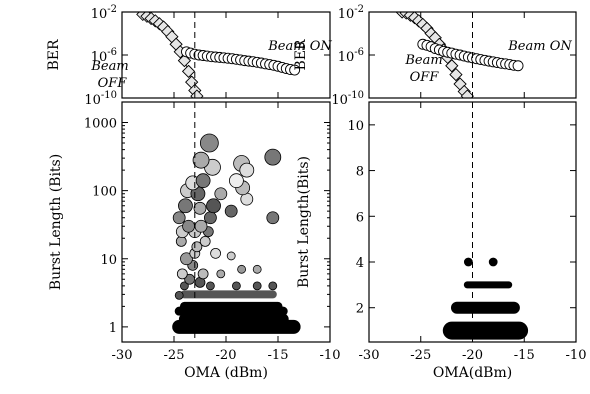  Describe the element at coordinates (226, 373) in the screenshot. I see `x-axis-label: OMA (dBm)` at that location.